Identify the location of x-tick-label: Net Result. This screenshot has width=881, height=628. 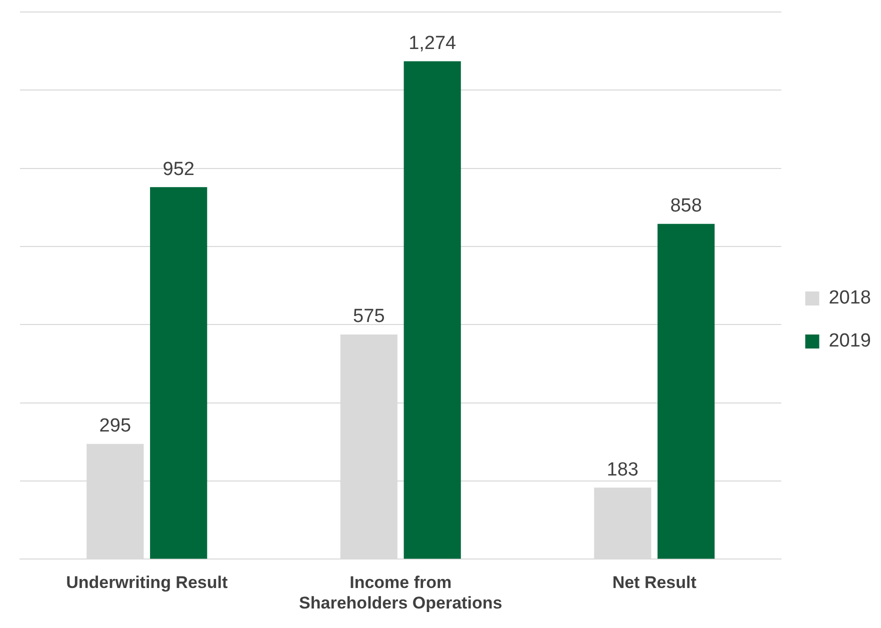
(654, 582).